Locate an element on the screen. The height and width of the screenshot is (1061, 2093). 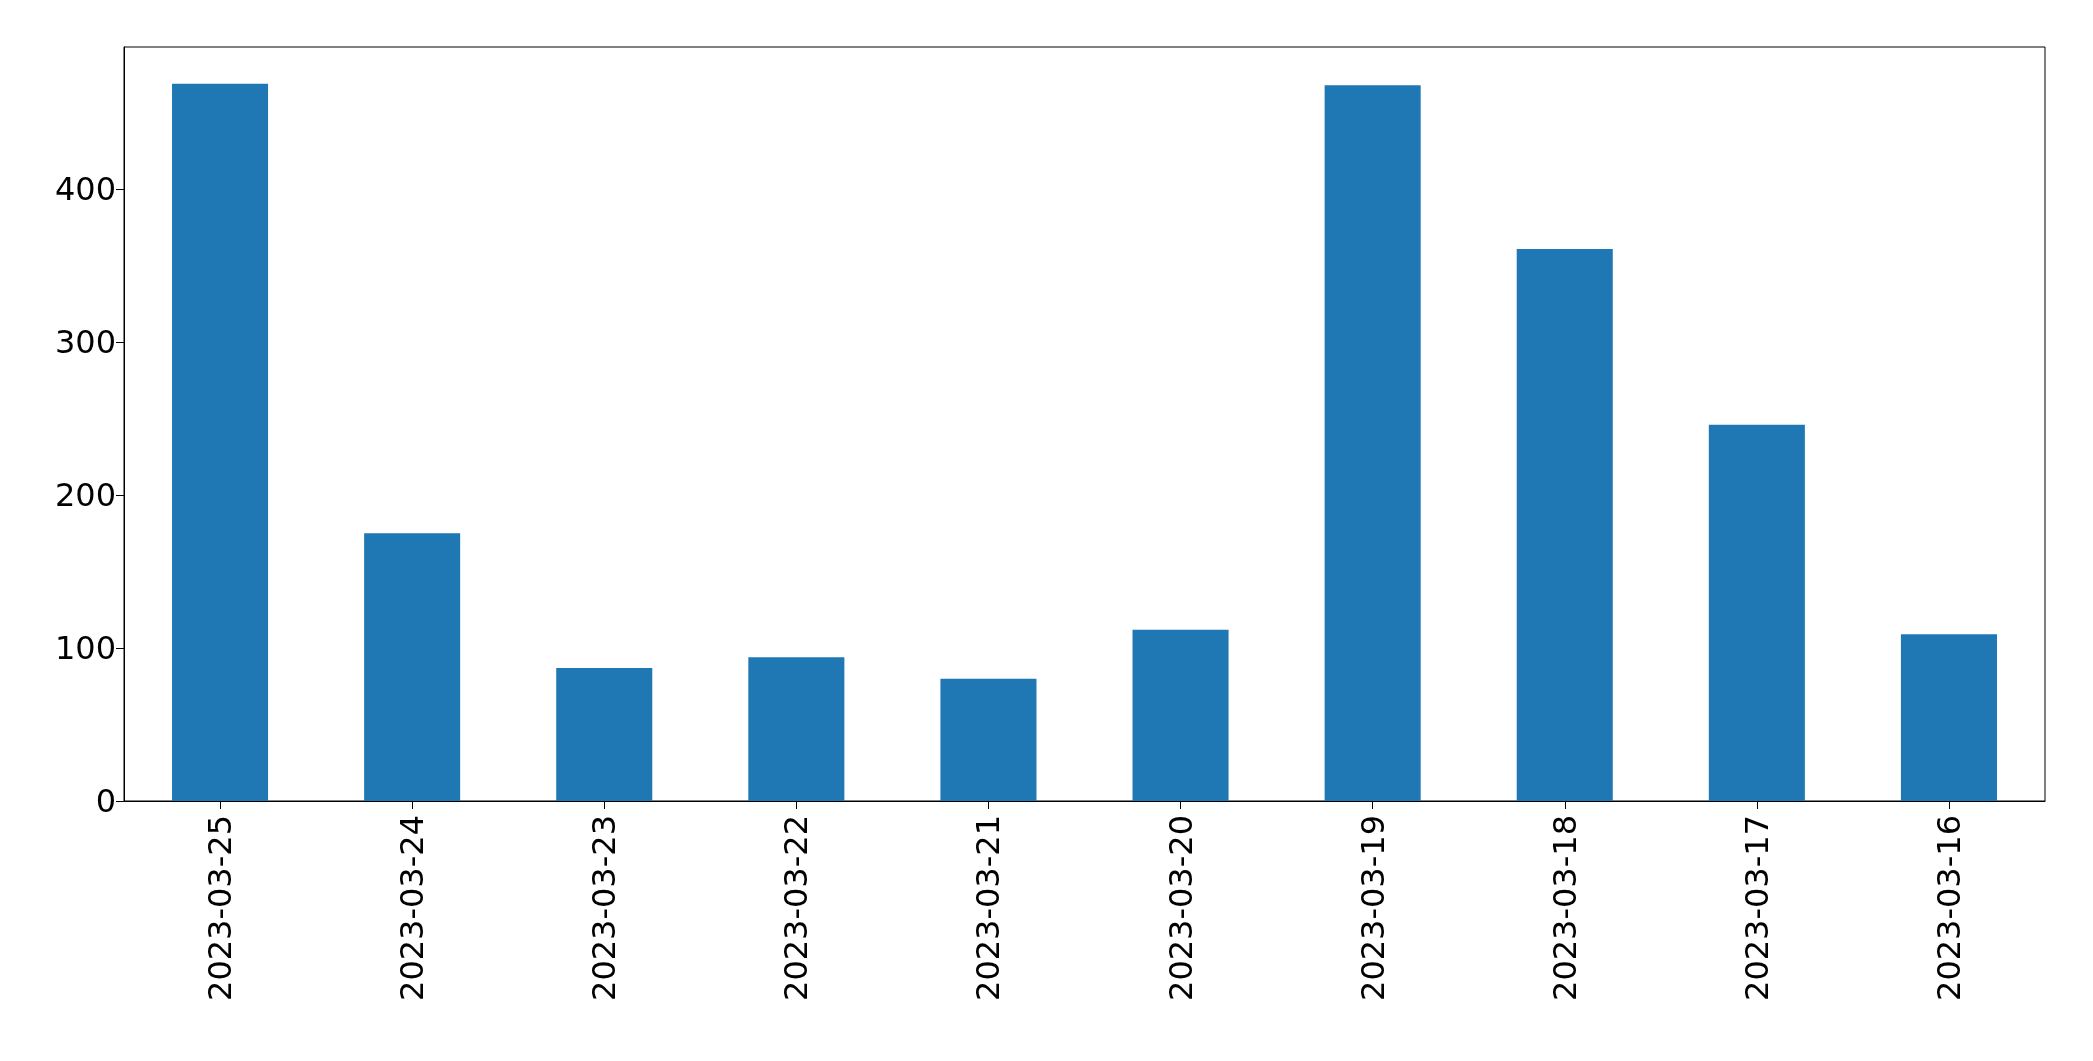
x-tick-label: 2023-03-18 is located at coordinates (1564, 908).